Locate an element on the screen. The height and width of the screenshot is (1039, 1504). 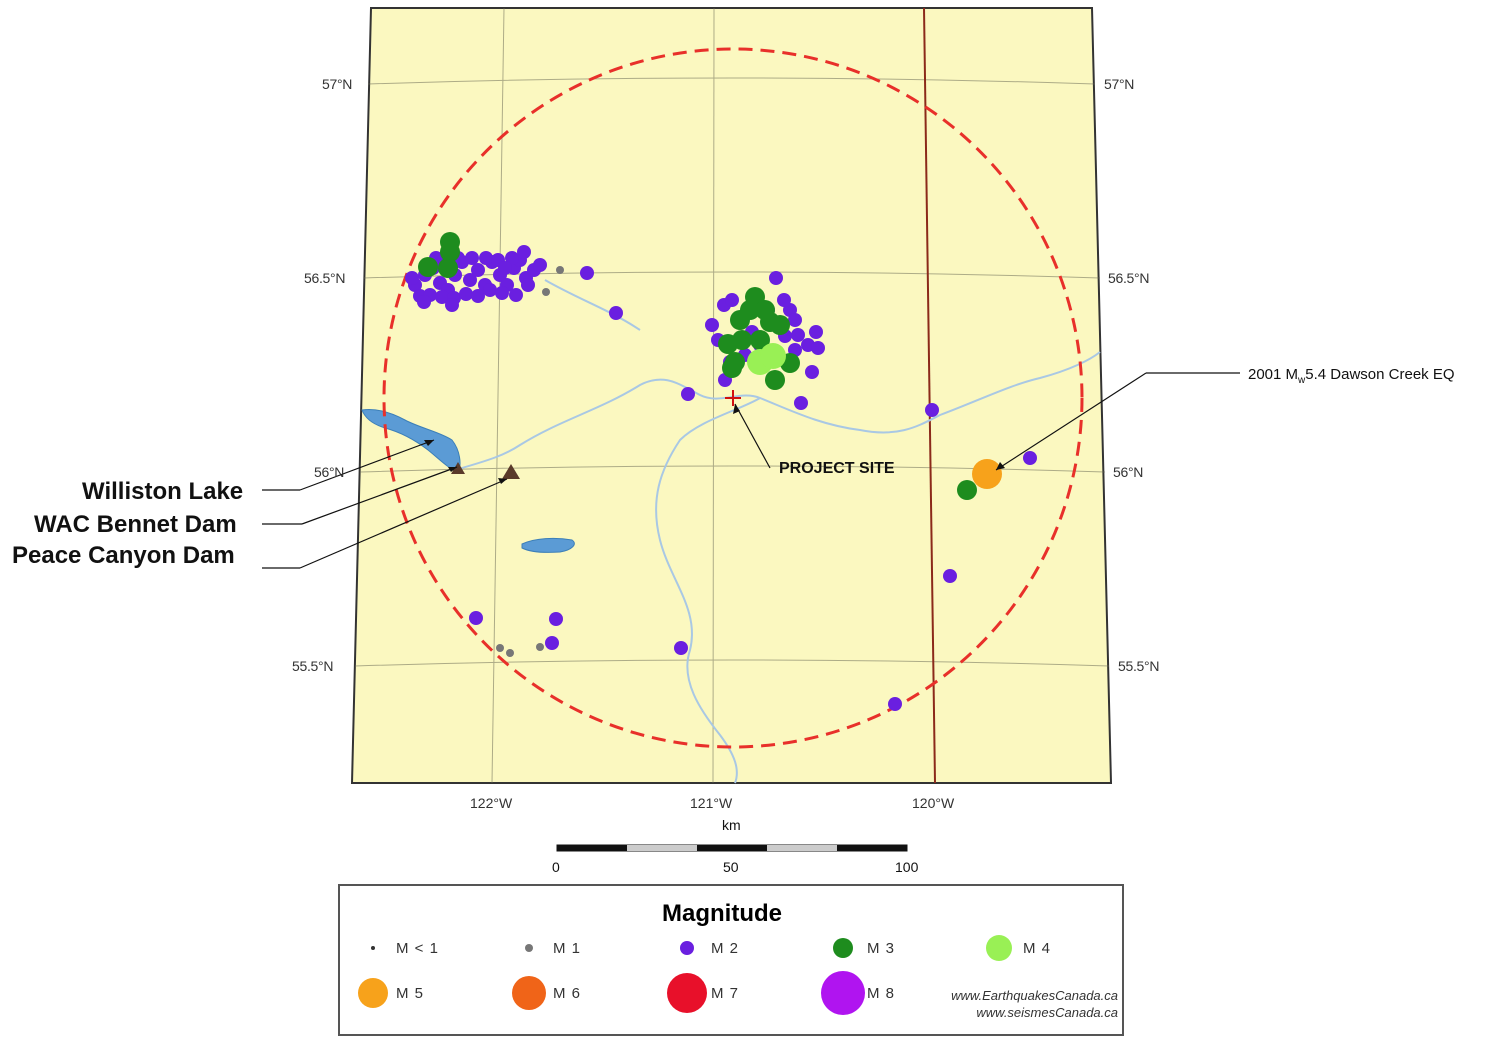
quake-m4 is located at coordinates (773, 356).